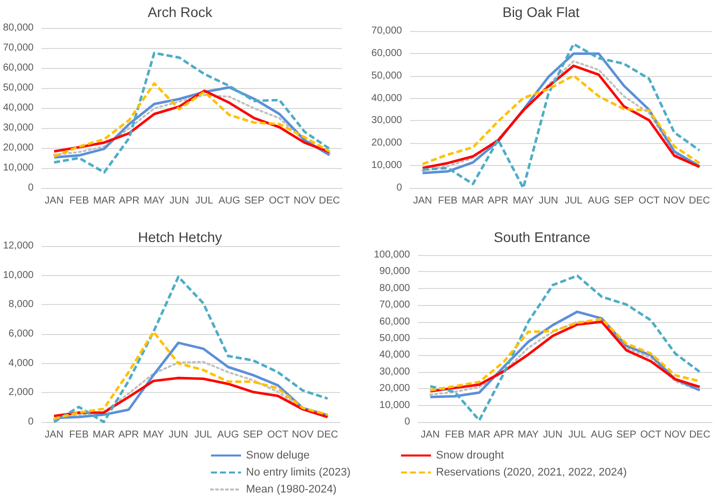 This screenshot has width=716, height=502. Describe the element at coordinates (21, 363) in the screenshot. I see `y-tick-label: 4,000` at that location.